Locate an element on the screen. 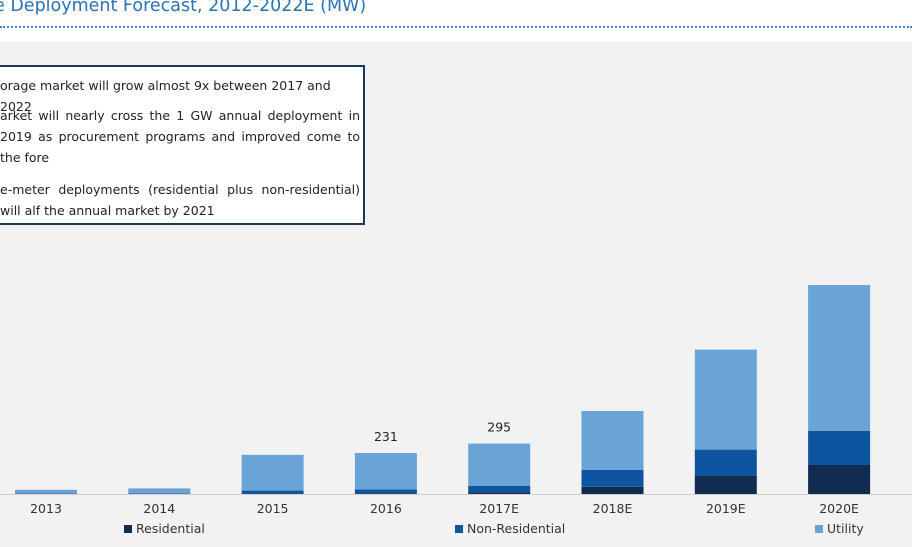 The height and width of the screenshot is (547, 912). x-tick-2020e: 2020E is located at coordinates (839, 508).